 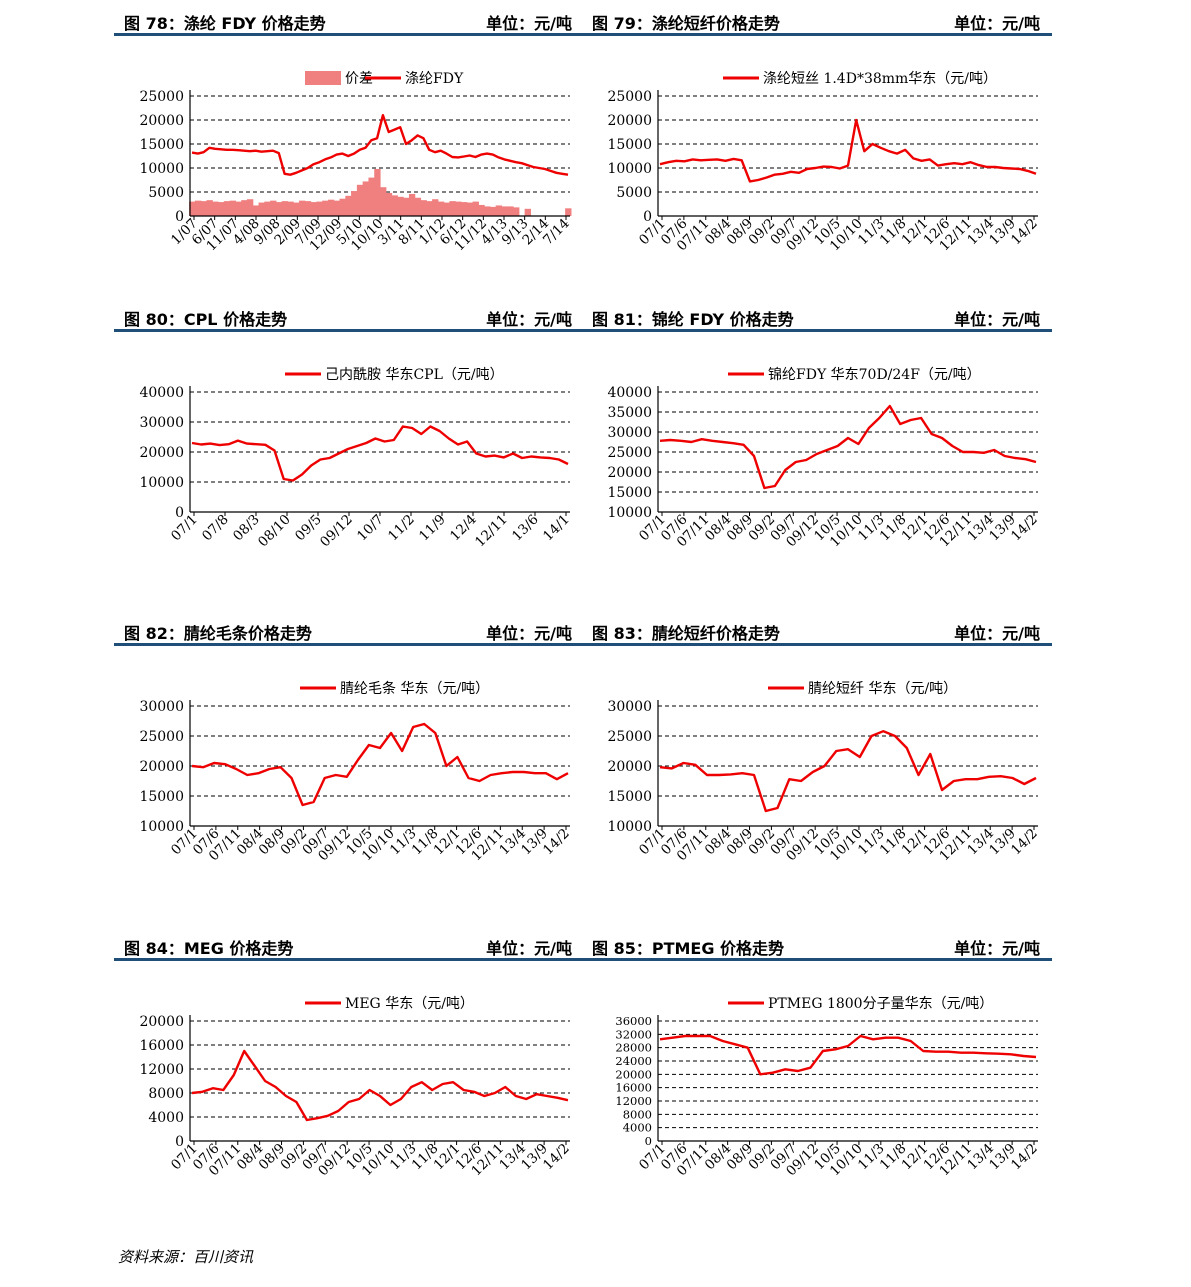 I want to click on y-tick-label: 40000, so click(x=629, y=393).